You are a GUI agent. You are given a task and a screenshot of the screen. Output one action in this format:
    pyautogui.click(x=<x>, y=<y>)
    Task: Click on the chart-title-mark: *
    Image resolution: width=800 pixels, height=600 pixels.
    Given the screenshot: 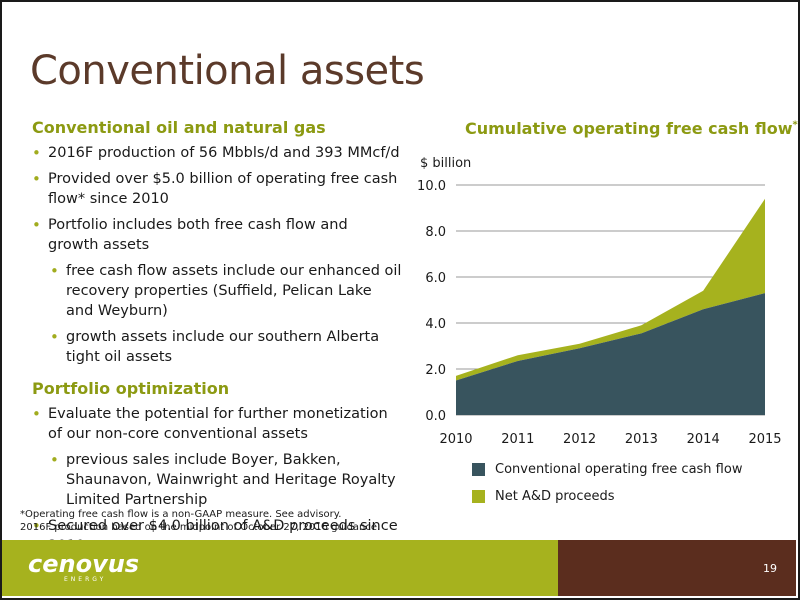 What is the action you would take?
    pyautogui.click(x=795, y=125)
    